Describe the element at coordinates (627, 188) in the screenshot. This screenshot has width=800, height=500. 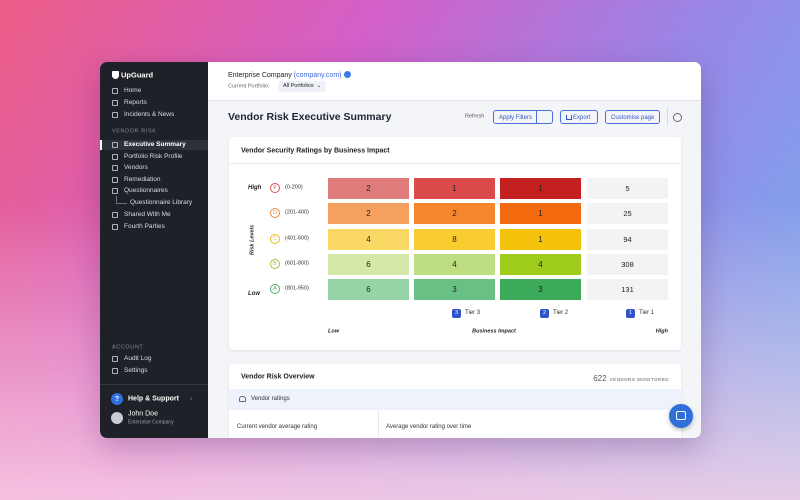
I see `heatmap-cell: 5` at that location.